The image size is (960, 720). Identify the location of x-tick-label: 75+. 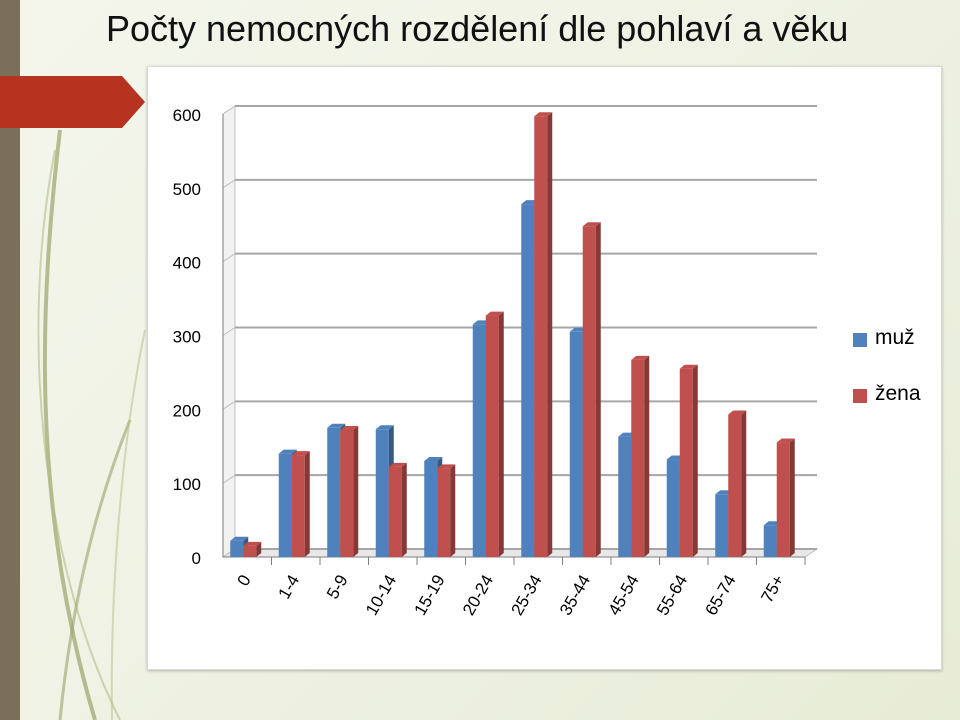
(772, 588).